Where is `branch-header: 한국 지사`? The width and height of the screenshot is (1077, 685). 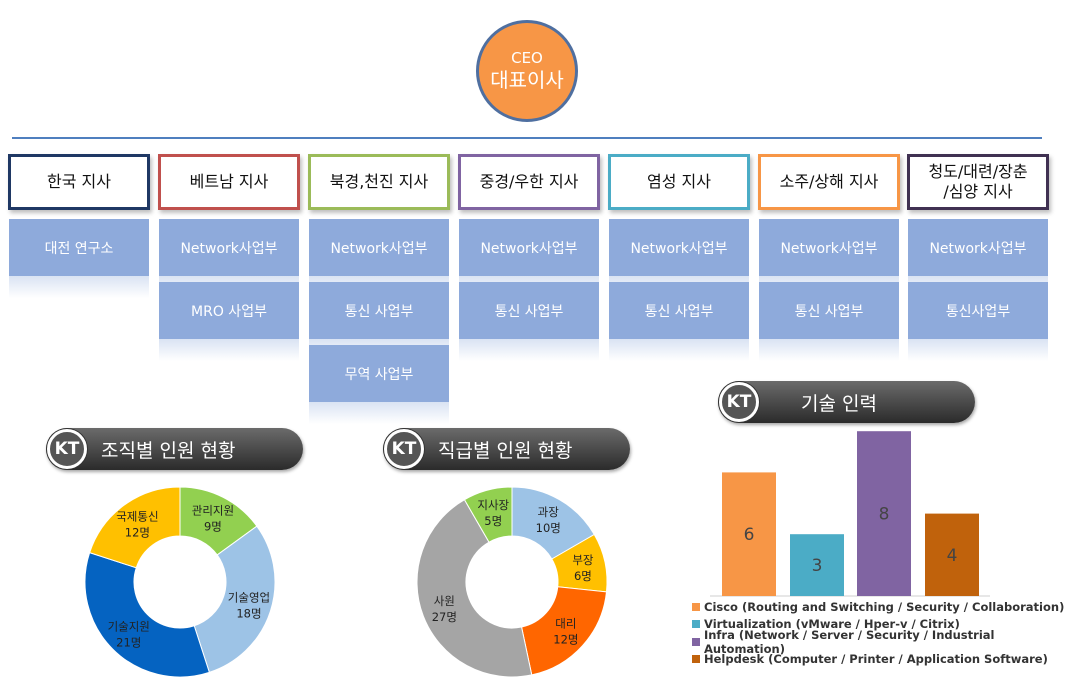
branch-header: 한국 지사 is located at coordinates (79, 182).